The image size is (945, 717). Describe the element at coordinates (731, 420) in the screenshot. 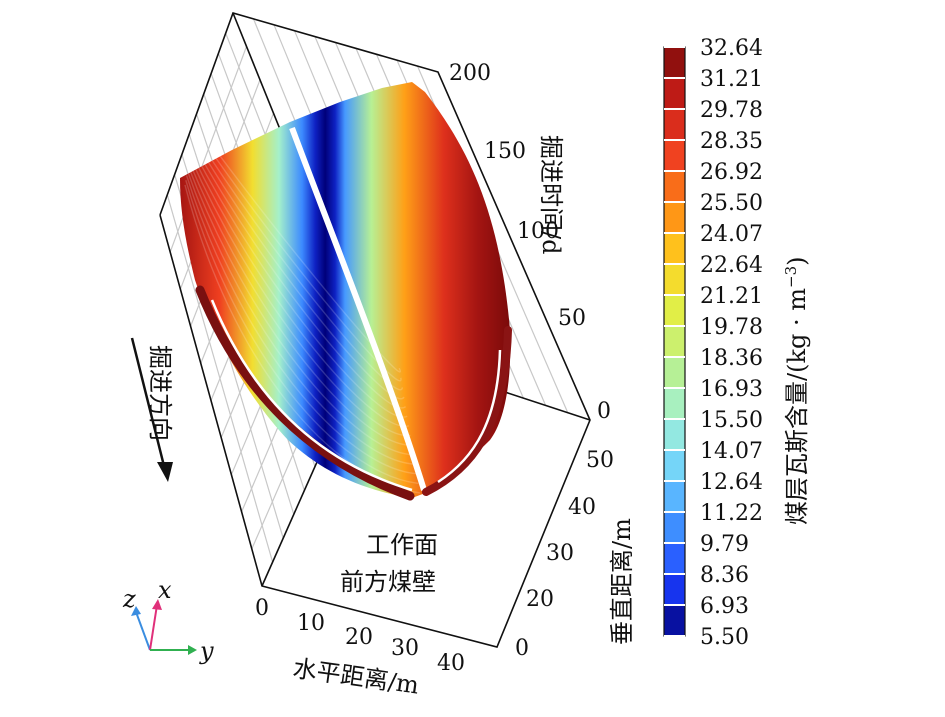

I see `colorbar-tick-label: 15.50` at that location.